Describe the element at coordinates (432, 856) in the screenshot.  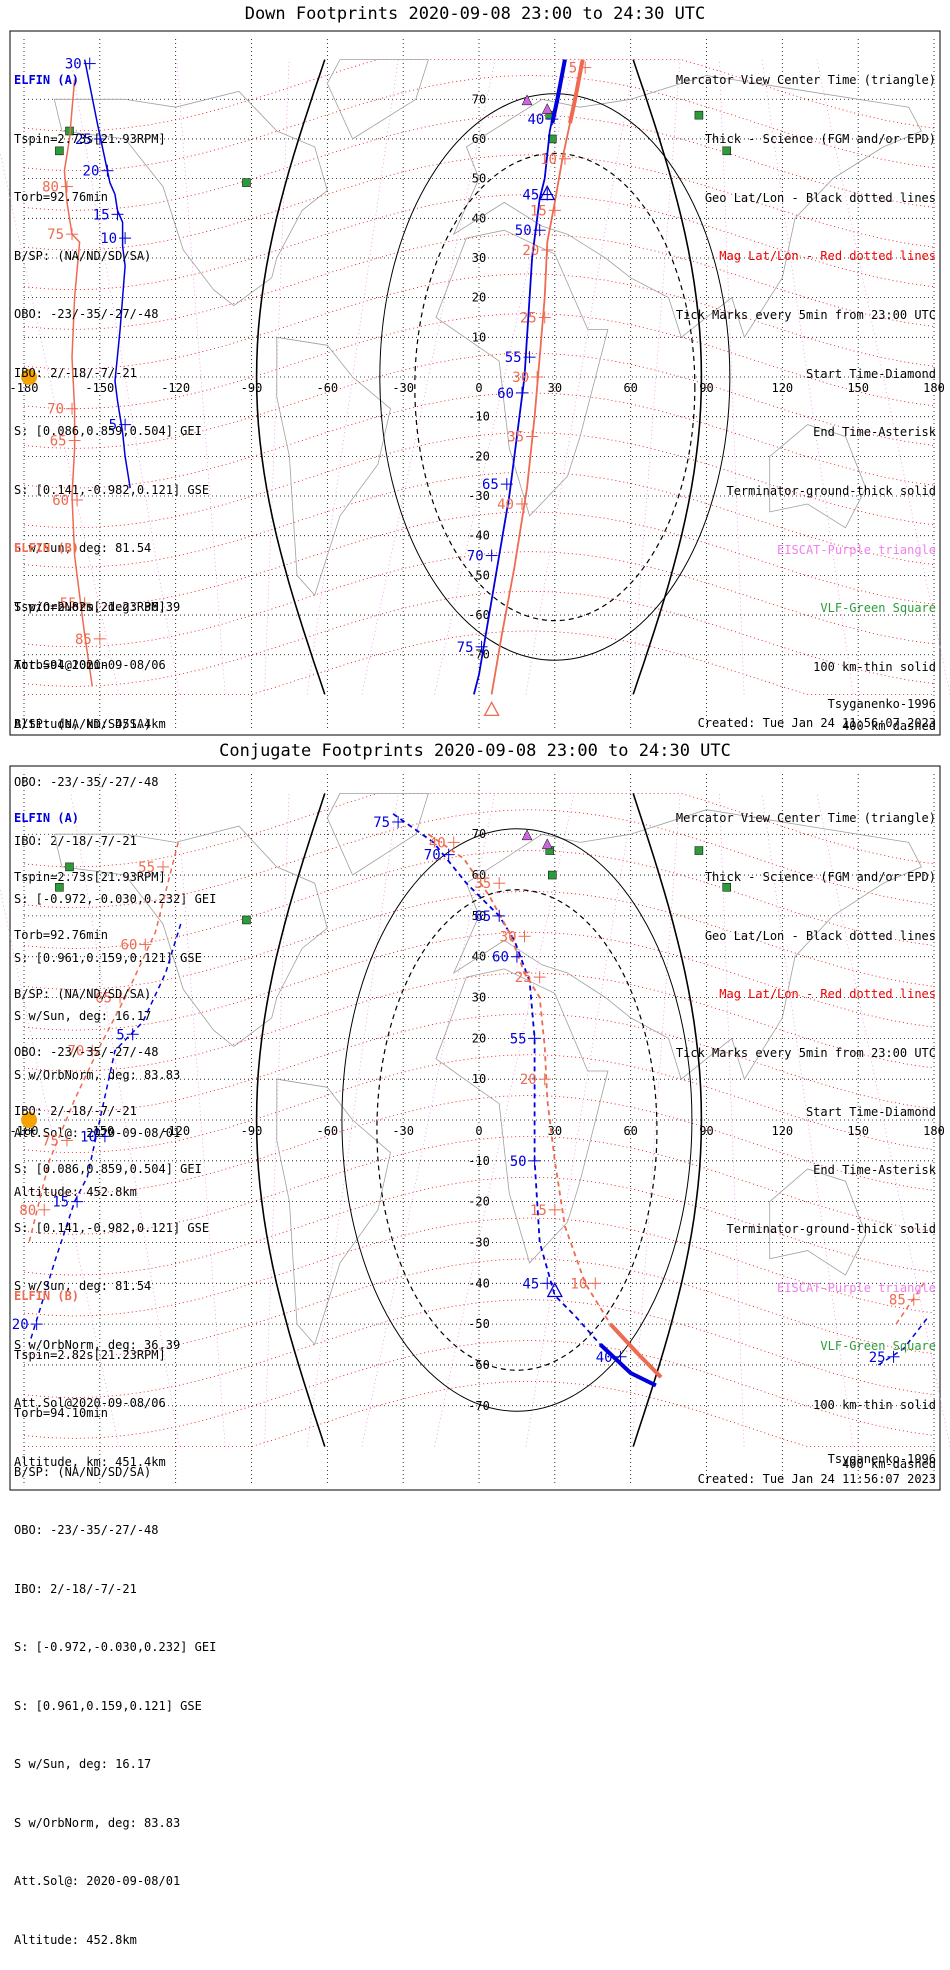
I see `elfin-a-tick-label: 70` at that location.